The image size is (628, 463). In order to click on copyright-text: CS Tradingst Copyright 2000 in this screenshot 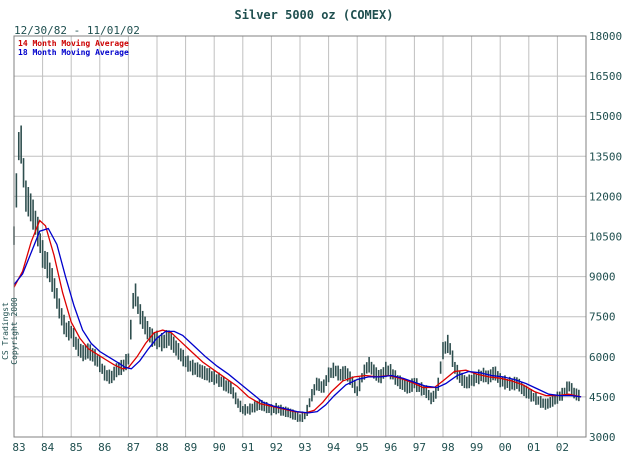, I will do `click(10, 331)`.